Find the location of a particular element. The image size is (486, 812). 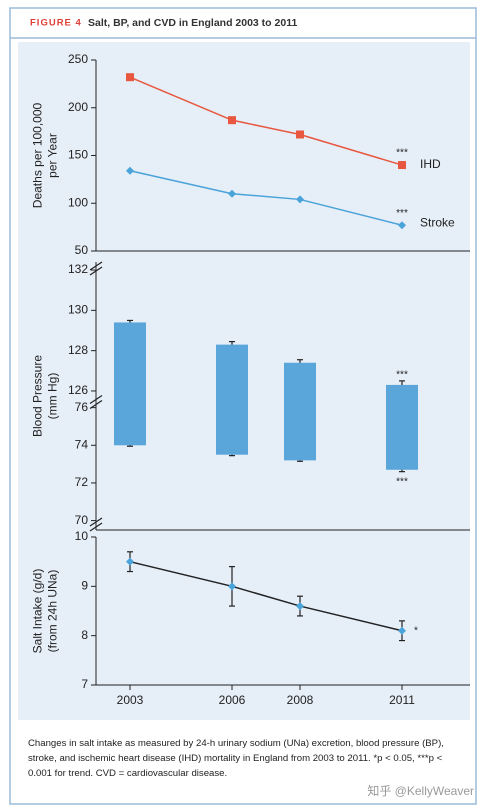

y-axis-label: per Year is located at coordinates (53, 155).